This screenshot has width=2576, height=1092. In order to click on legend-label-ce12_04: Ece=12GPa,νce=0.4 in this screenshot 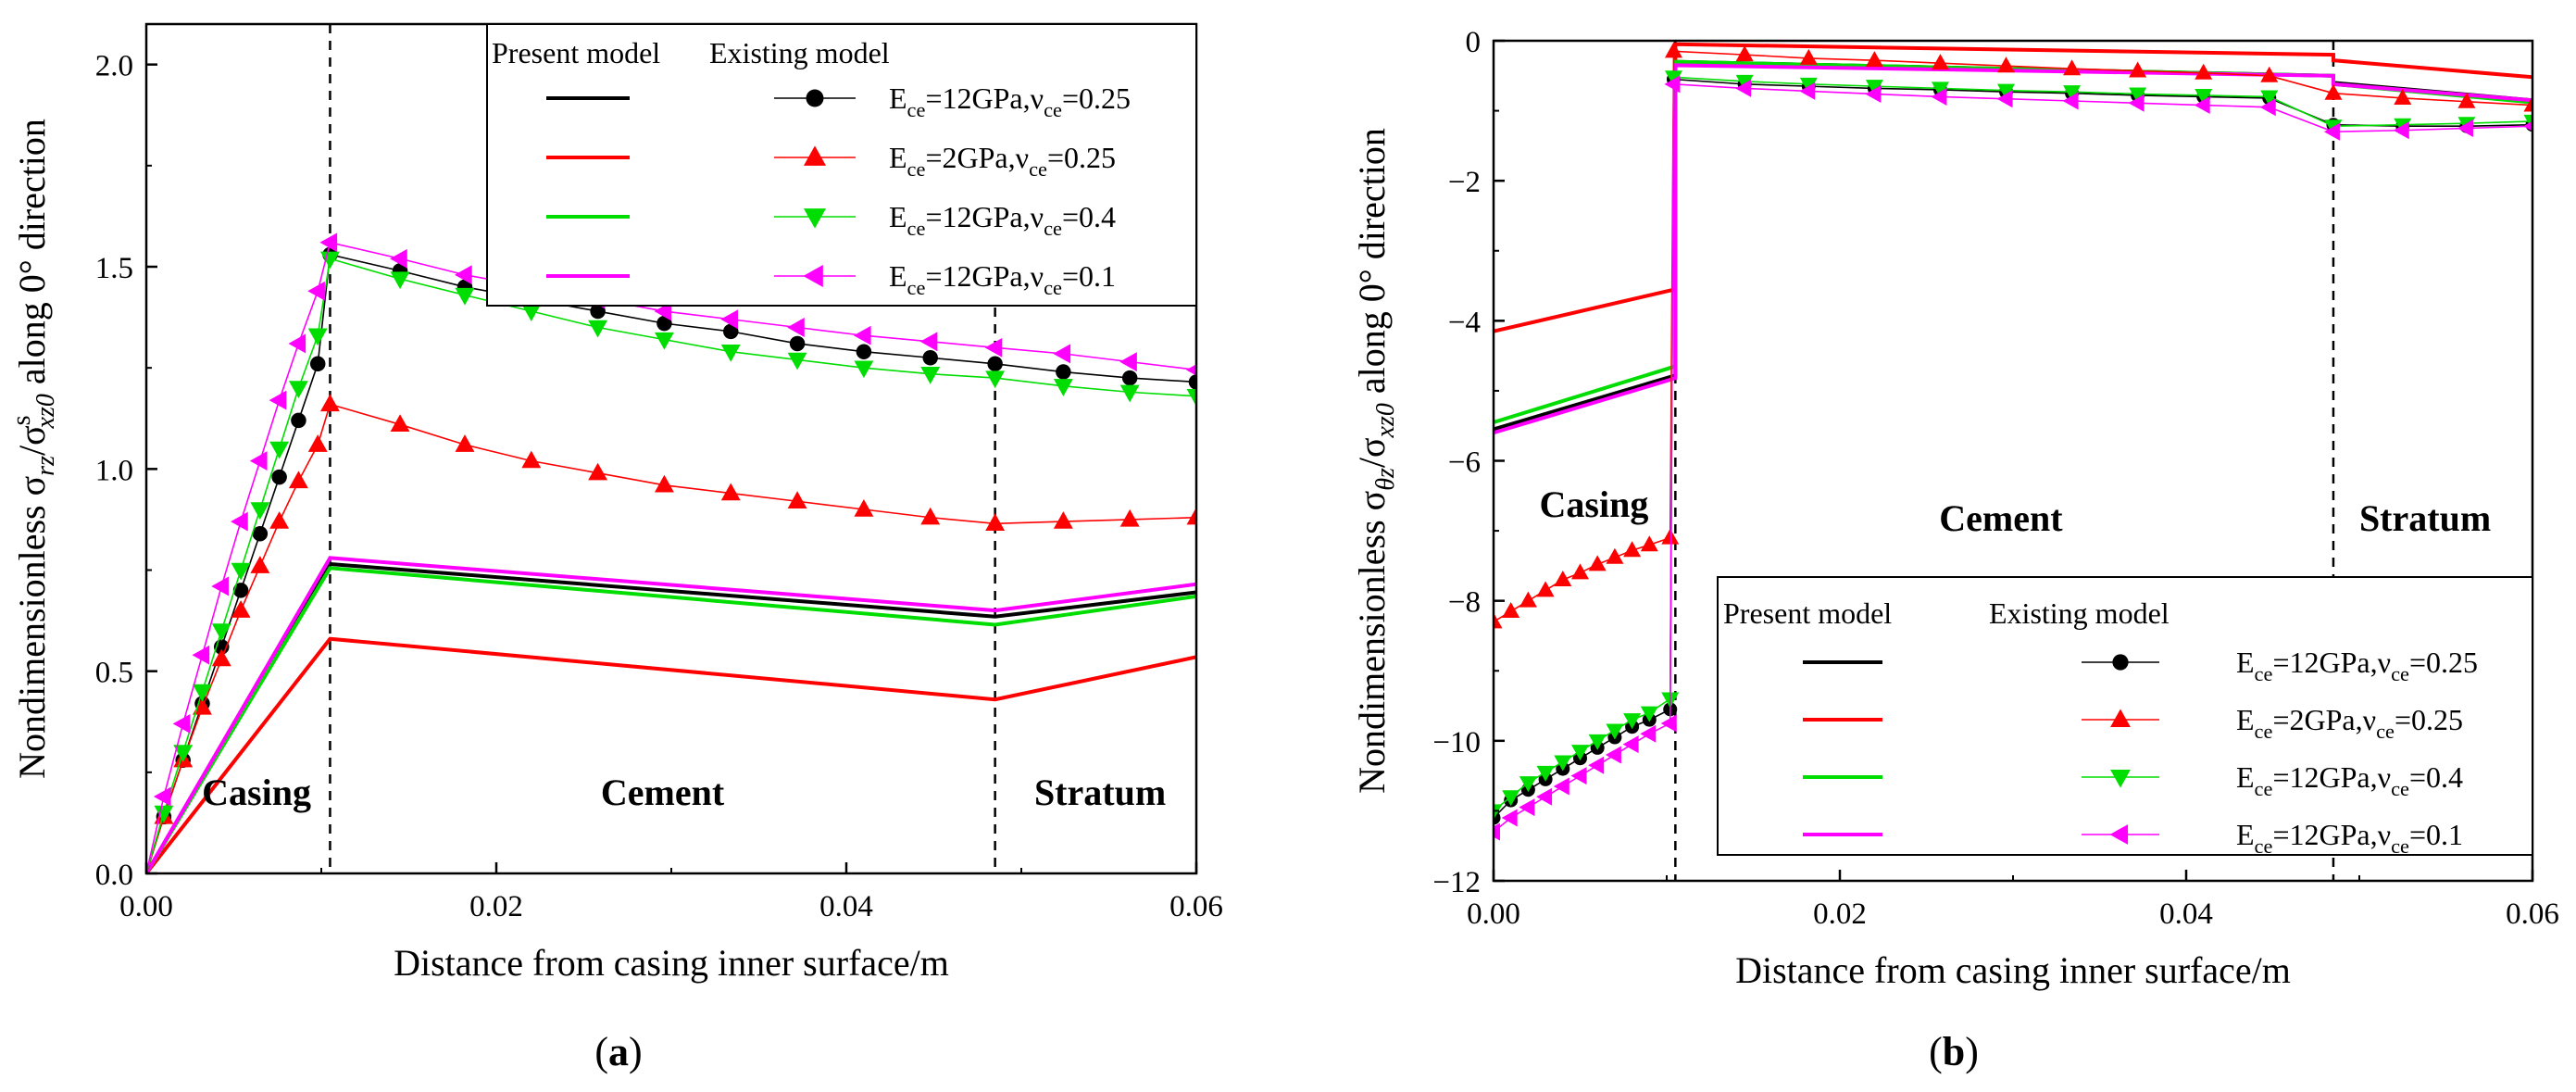, I will do `click(2349, 780)`.